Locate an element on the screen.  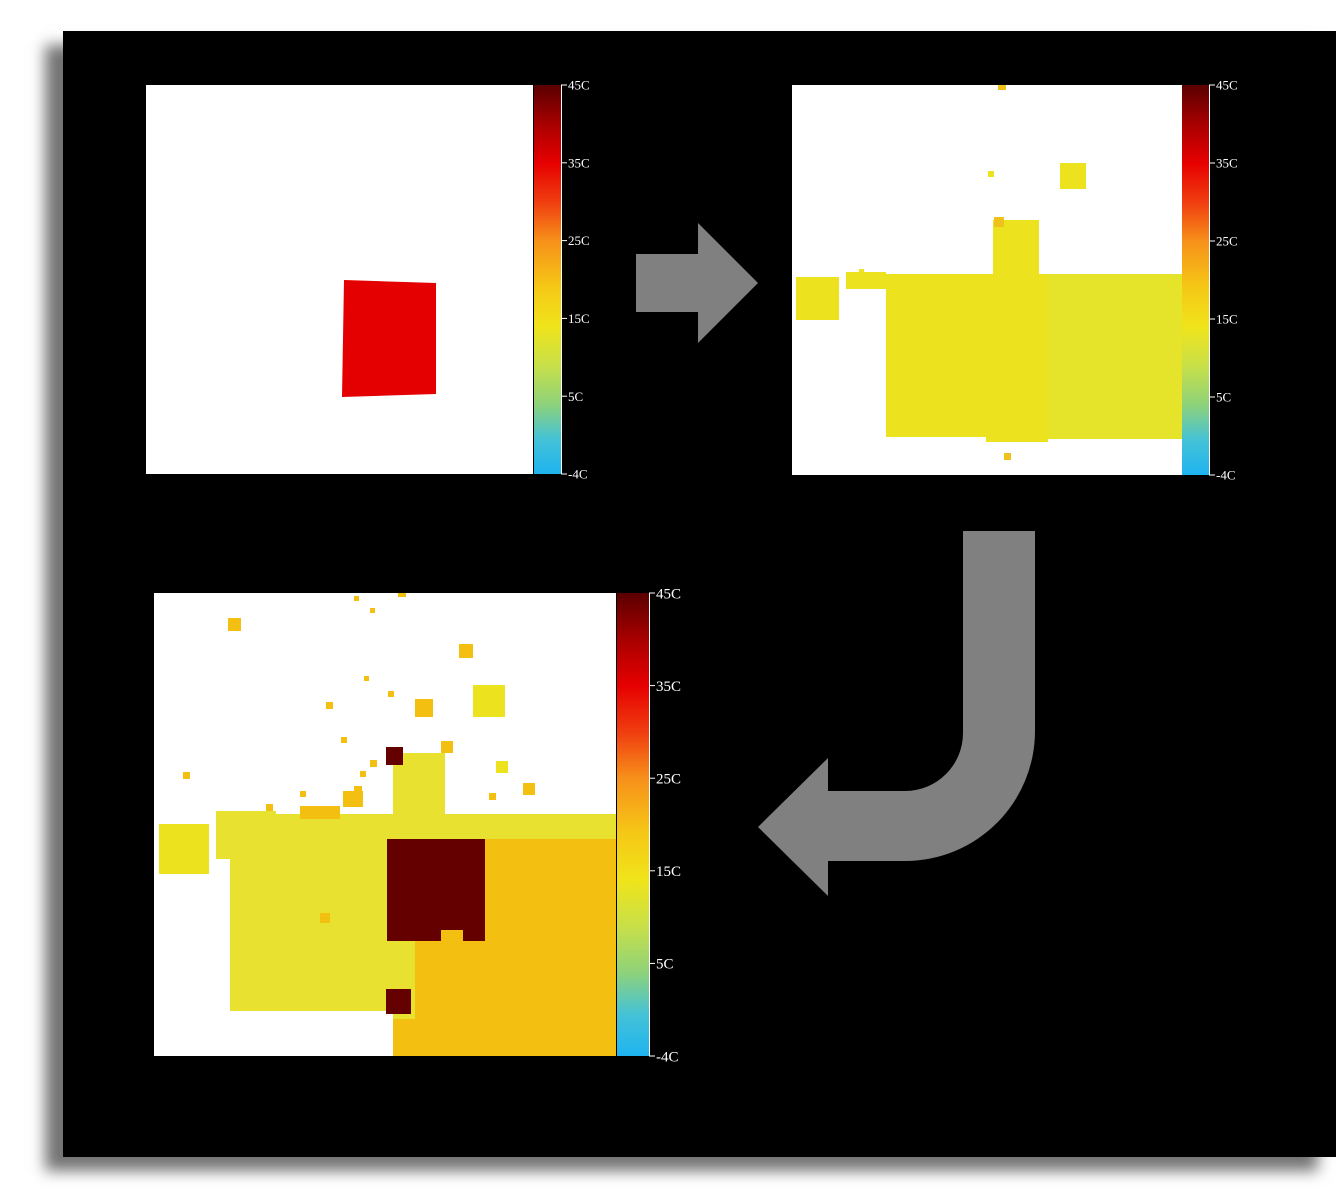
down-left-arrow is located at coordinates (896, 713).